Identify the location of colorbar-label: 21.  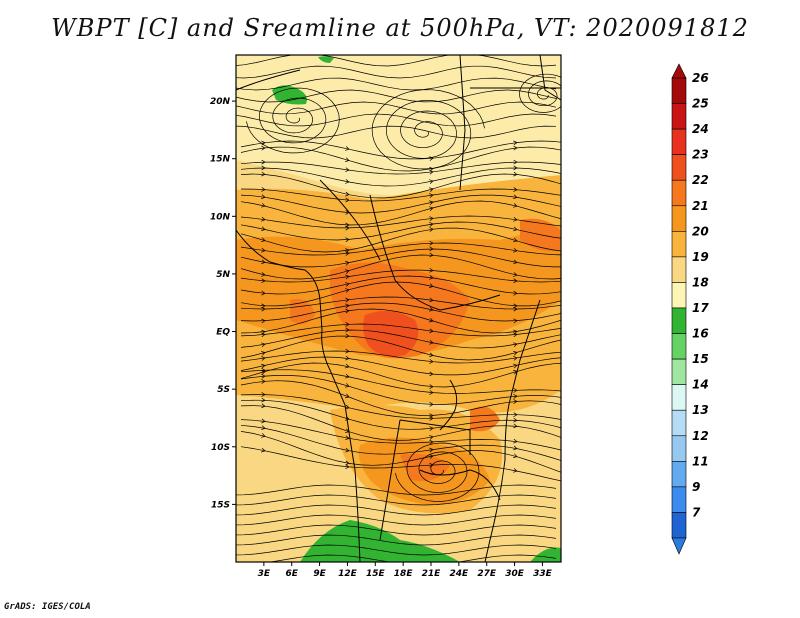
(700, 206).